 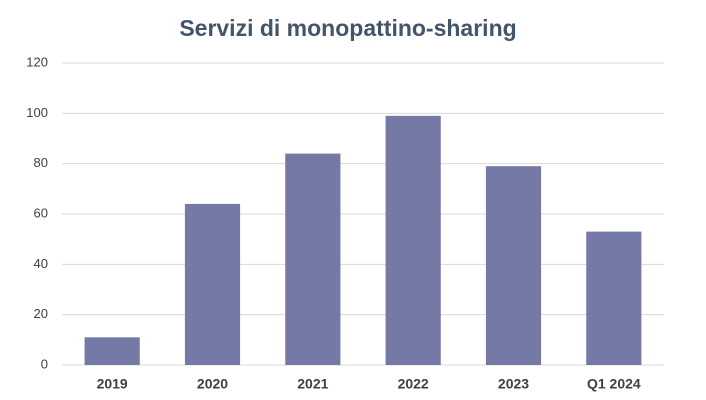 What do you see at coordinates (112, 384) in the screenshot?
I see `x-tick-label: 2019` at bounding box center [112, 384].